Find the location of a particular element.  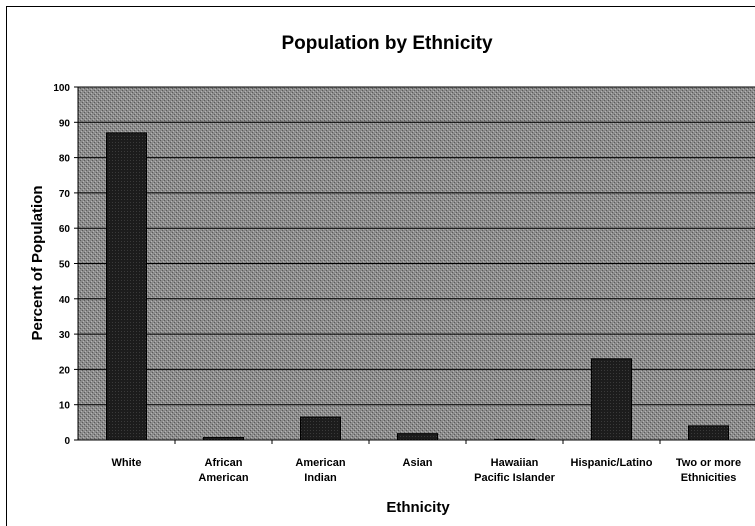

y-axis-title: Percent of Population is located at coordinates (37, 262).